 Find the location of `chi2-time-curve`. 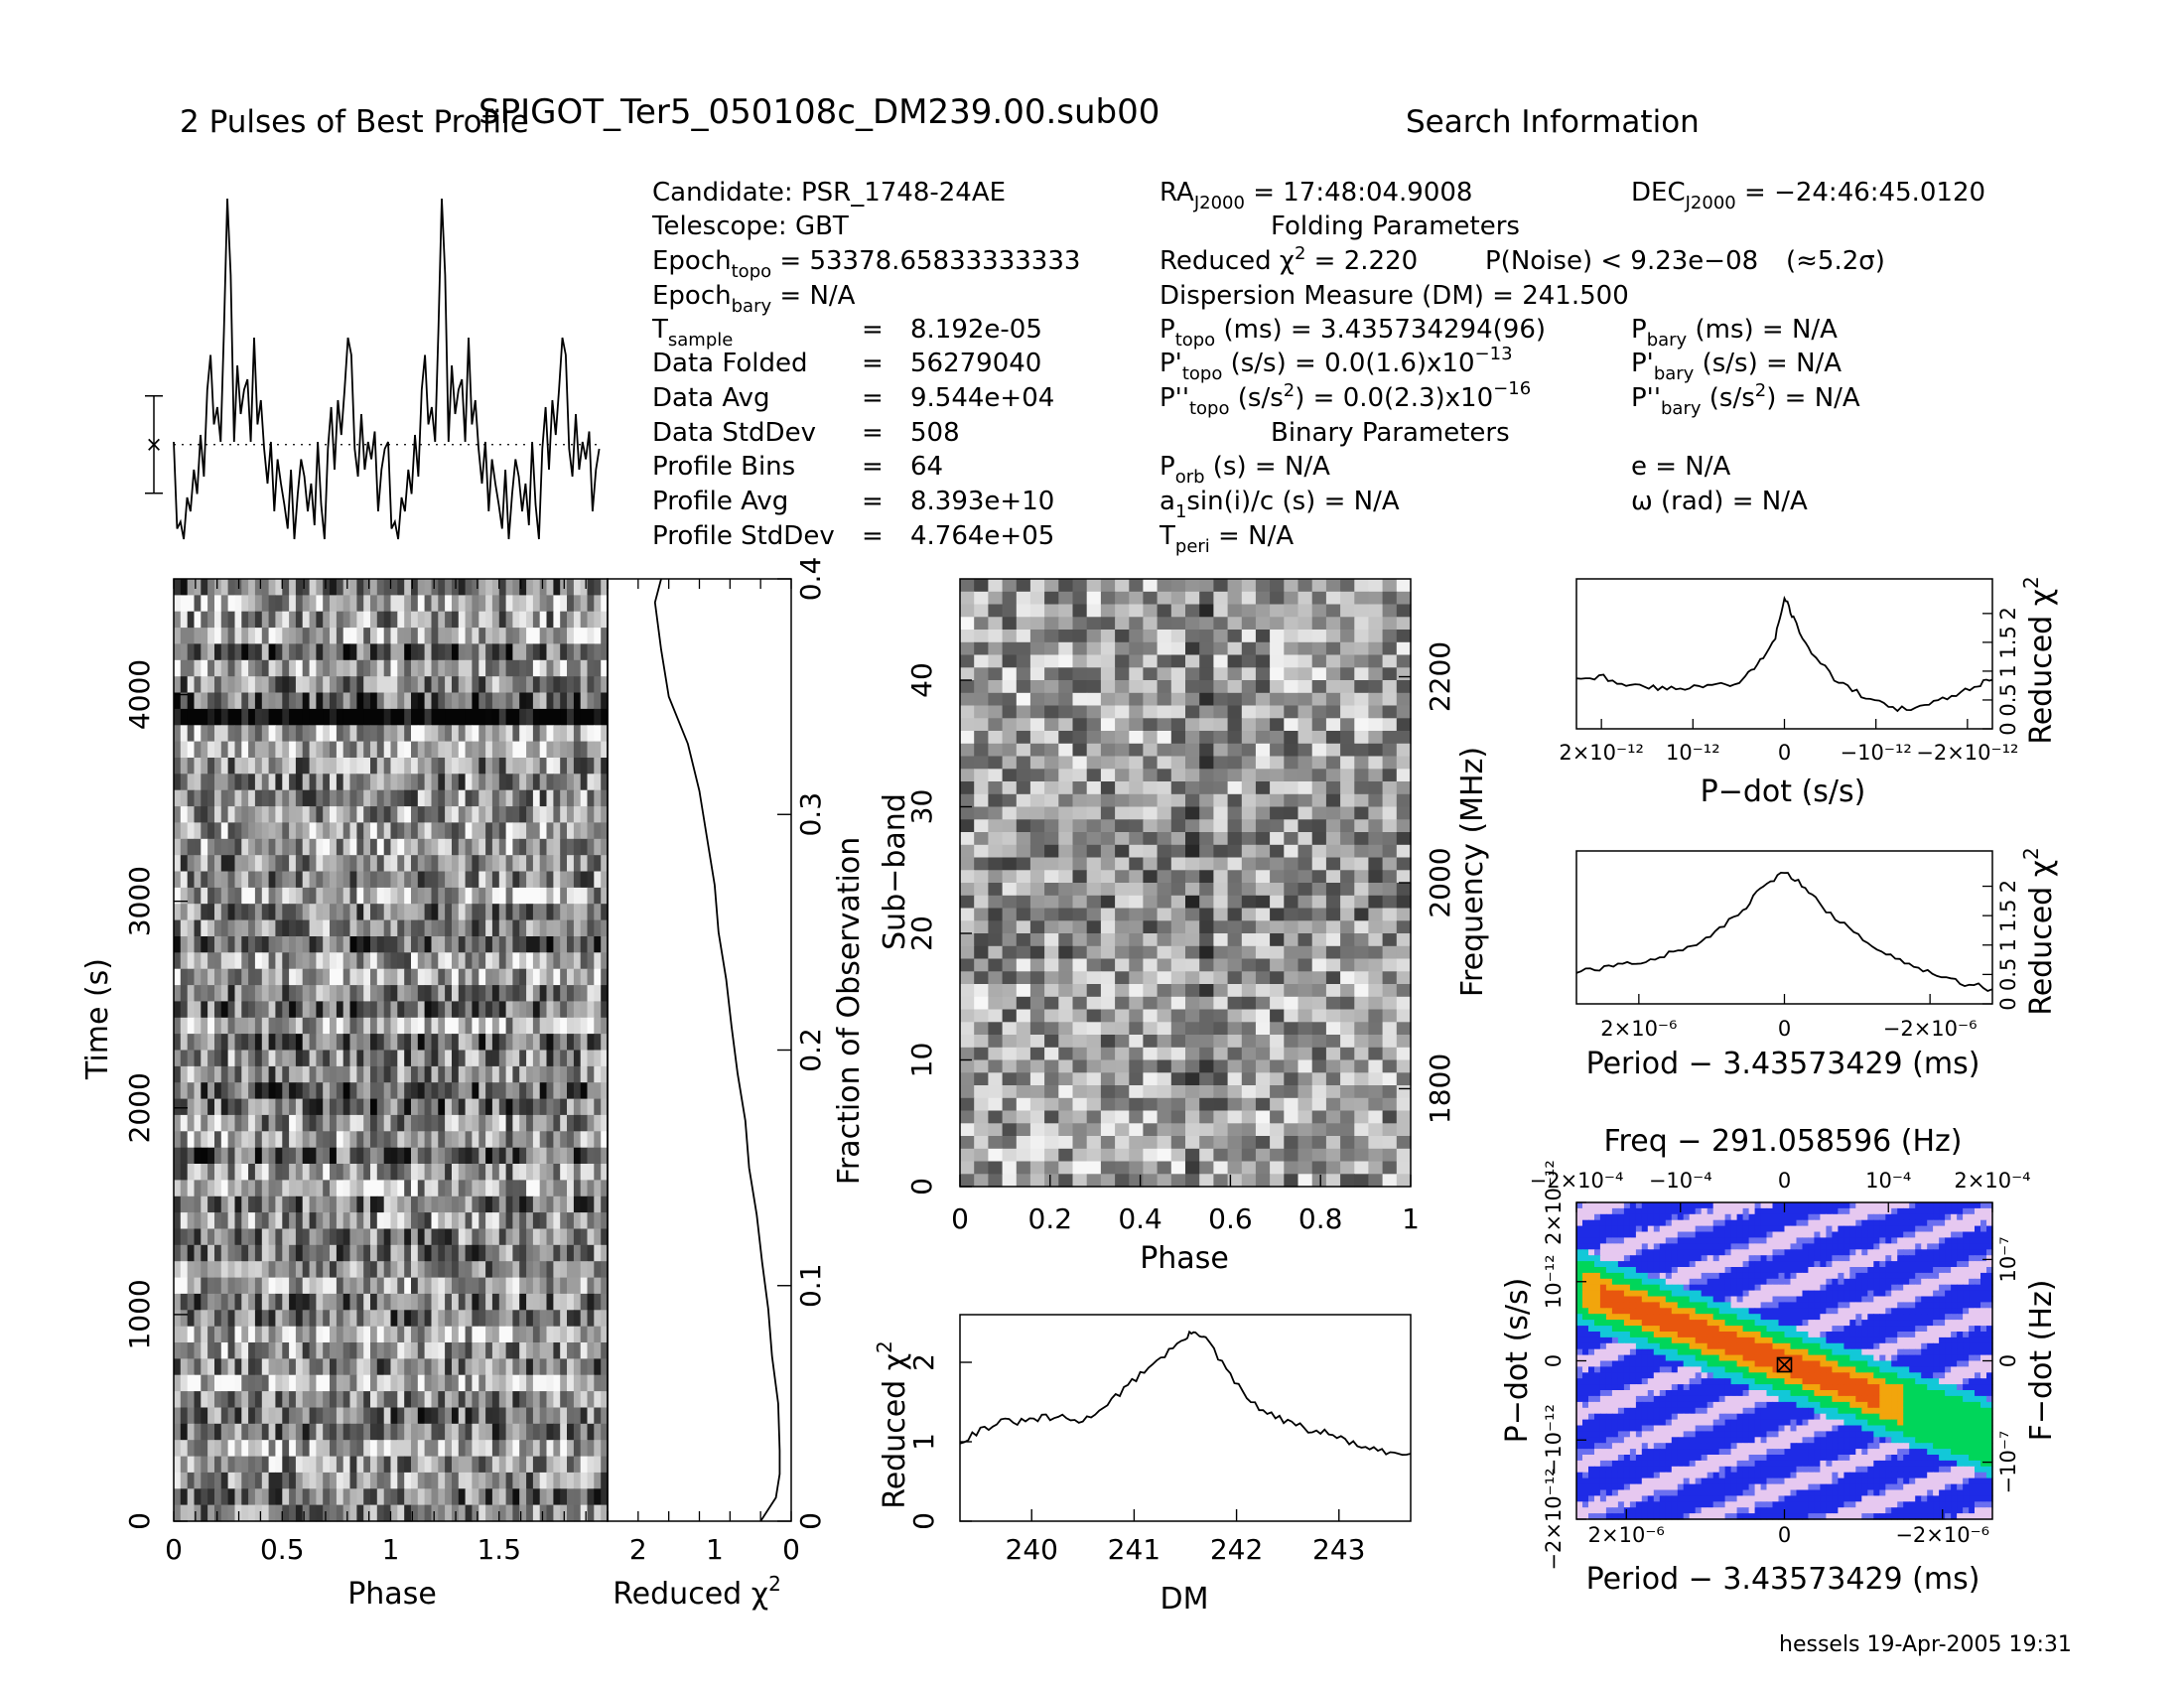

chi2-time-curve is located at coordinates (717, 1050).